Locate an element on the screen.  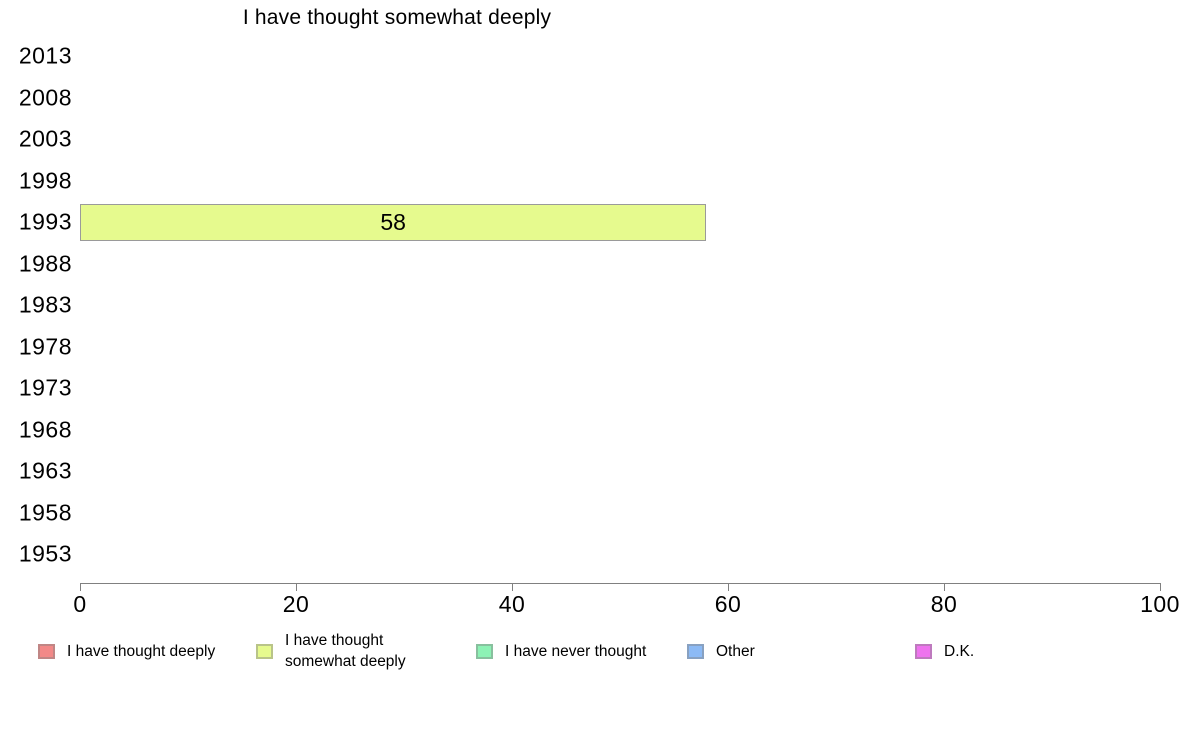
legend-item-1: I have thought deeply is located at coordinates (126, 651).